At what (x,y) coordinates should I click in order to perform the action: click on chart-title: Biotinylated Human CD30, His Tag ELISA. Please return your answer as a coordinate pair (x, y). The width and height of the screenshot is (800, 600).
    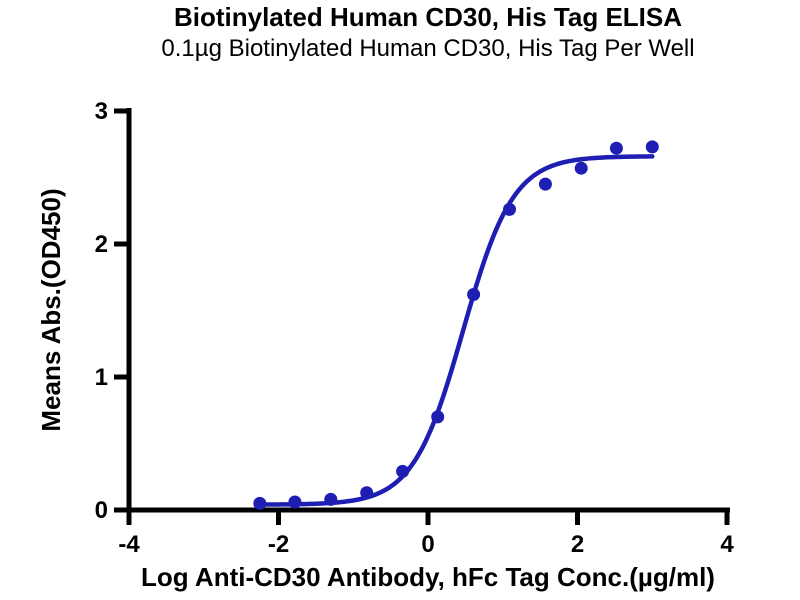
    Looking at the image, I should click on (428, 17).